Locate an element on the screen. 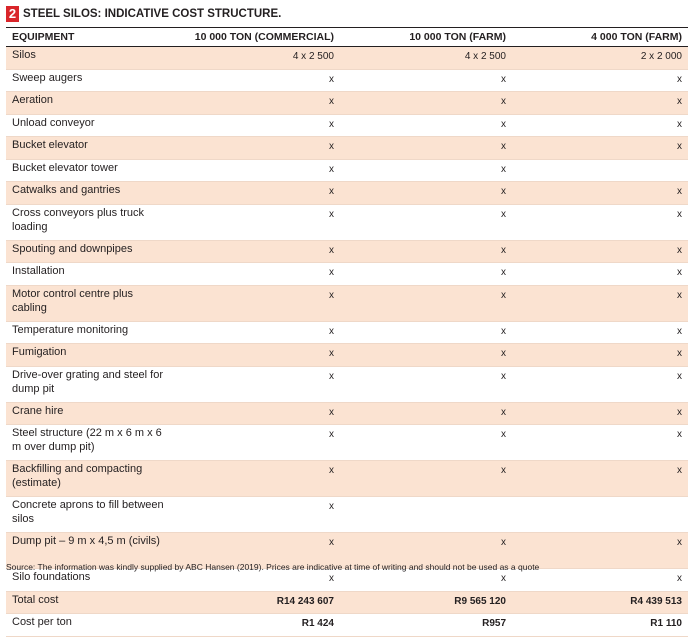 The width and height of the screenshot is (696, 637). table-row: Cost per ton R1 424 R957 R1 110 is located at coordinates (347, 625).